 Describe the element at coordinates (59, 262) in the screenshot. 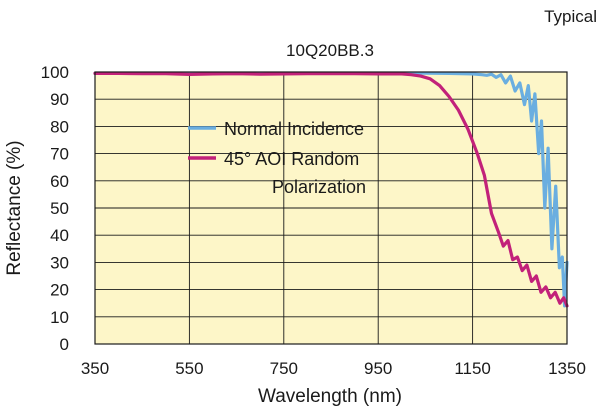

I see `y-tick-label: 30` at that location.